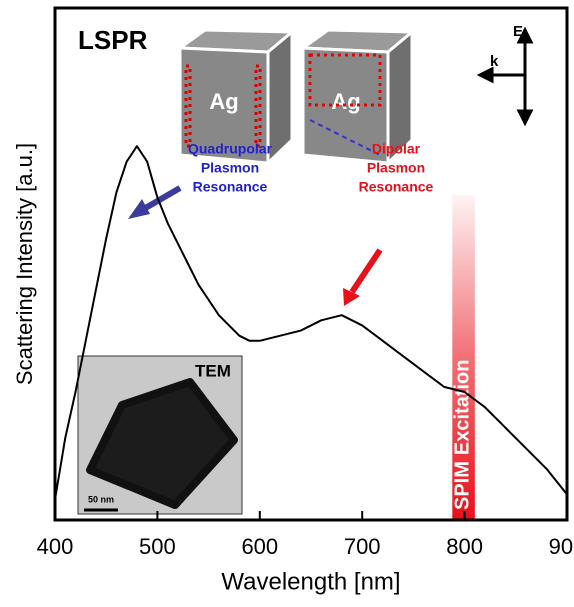  I want to click on band-label-word: Excitation, so click(463, 408).